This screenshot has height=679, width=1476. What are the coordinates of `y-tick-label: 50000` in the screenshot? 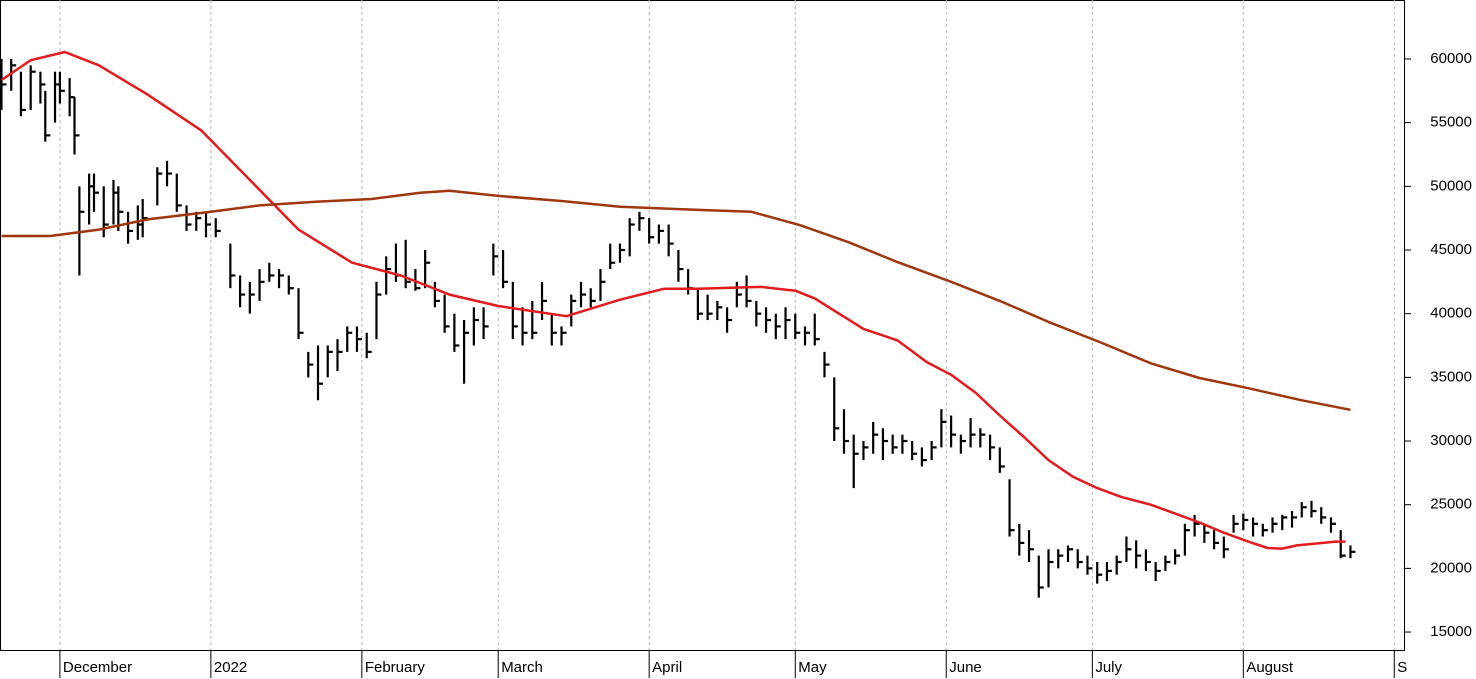 It's located at (1451, 185).